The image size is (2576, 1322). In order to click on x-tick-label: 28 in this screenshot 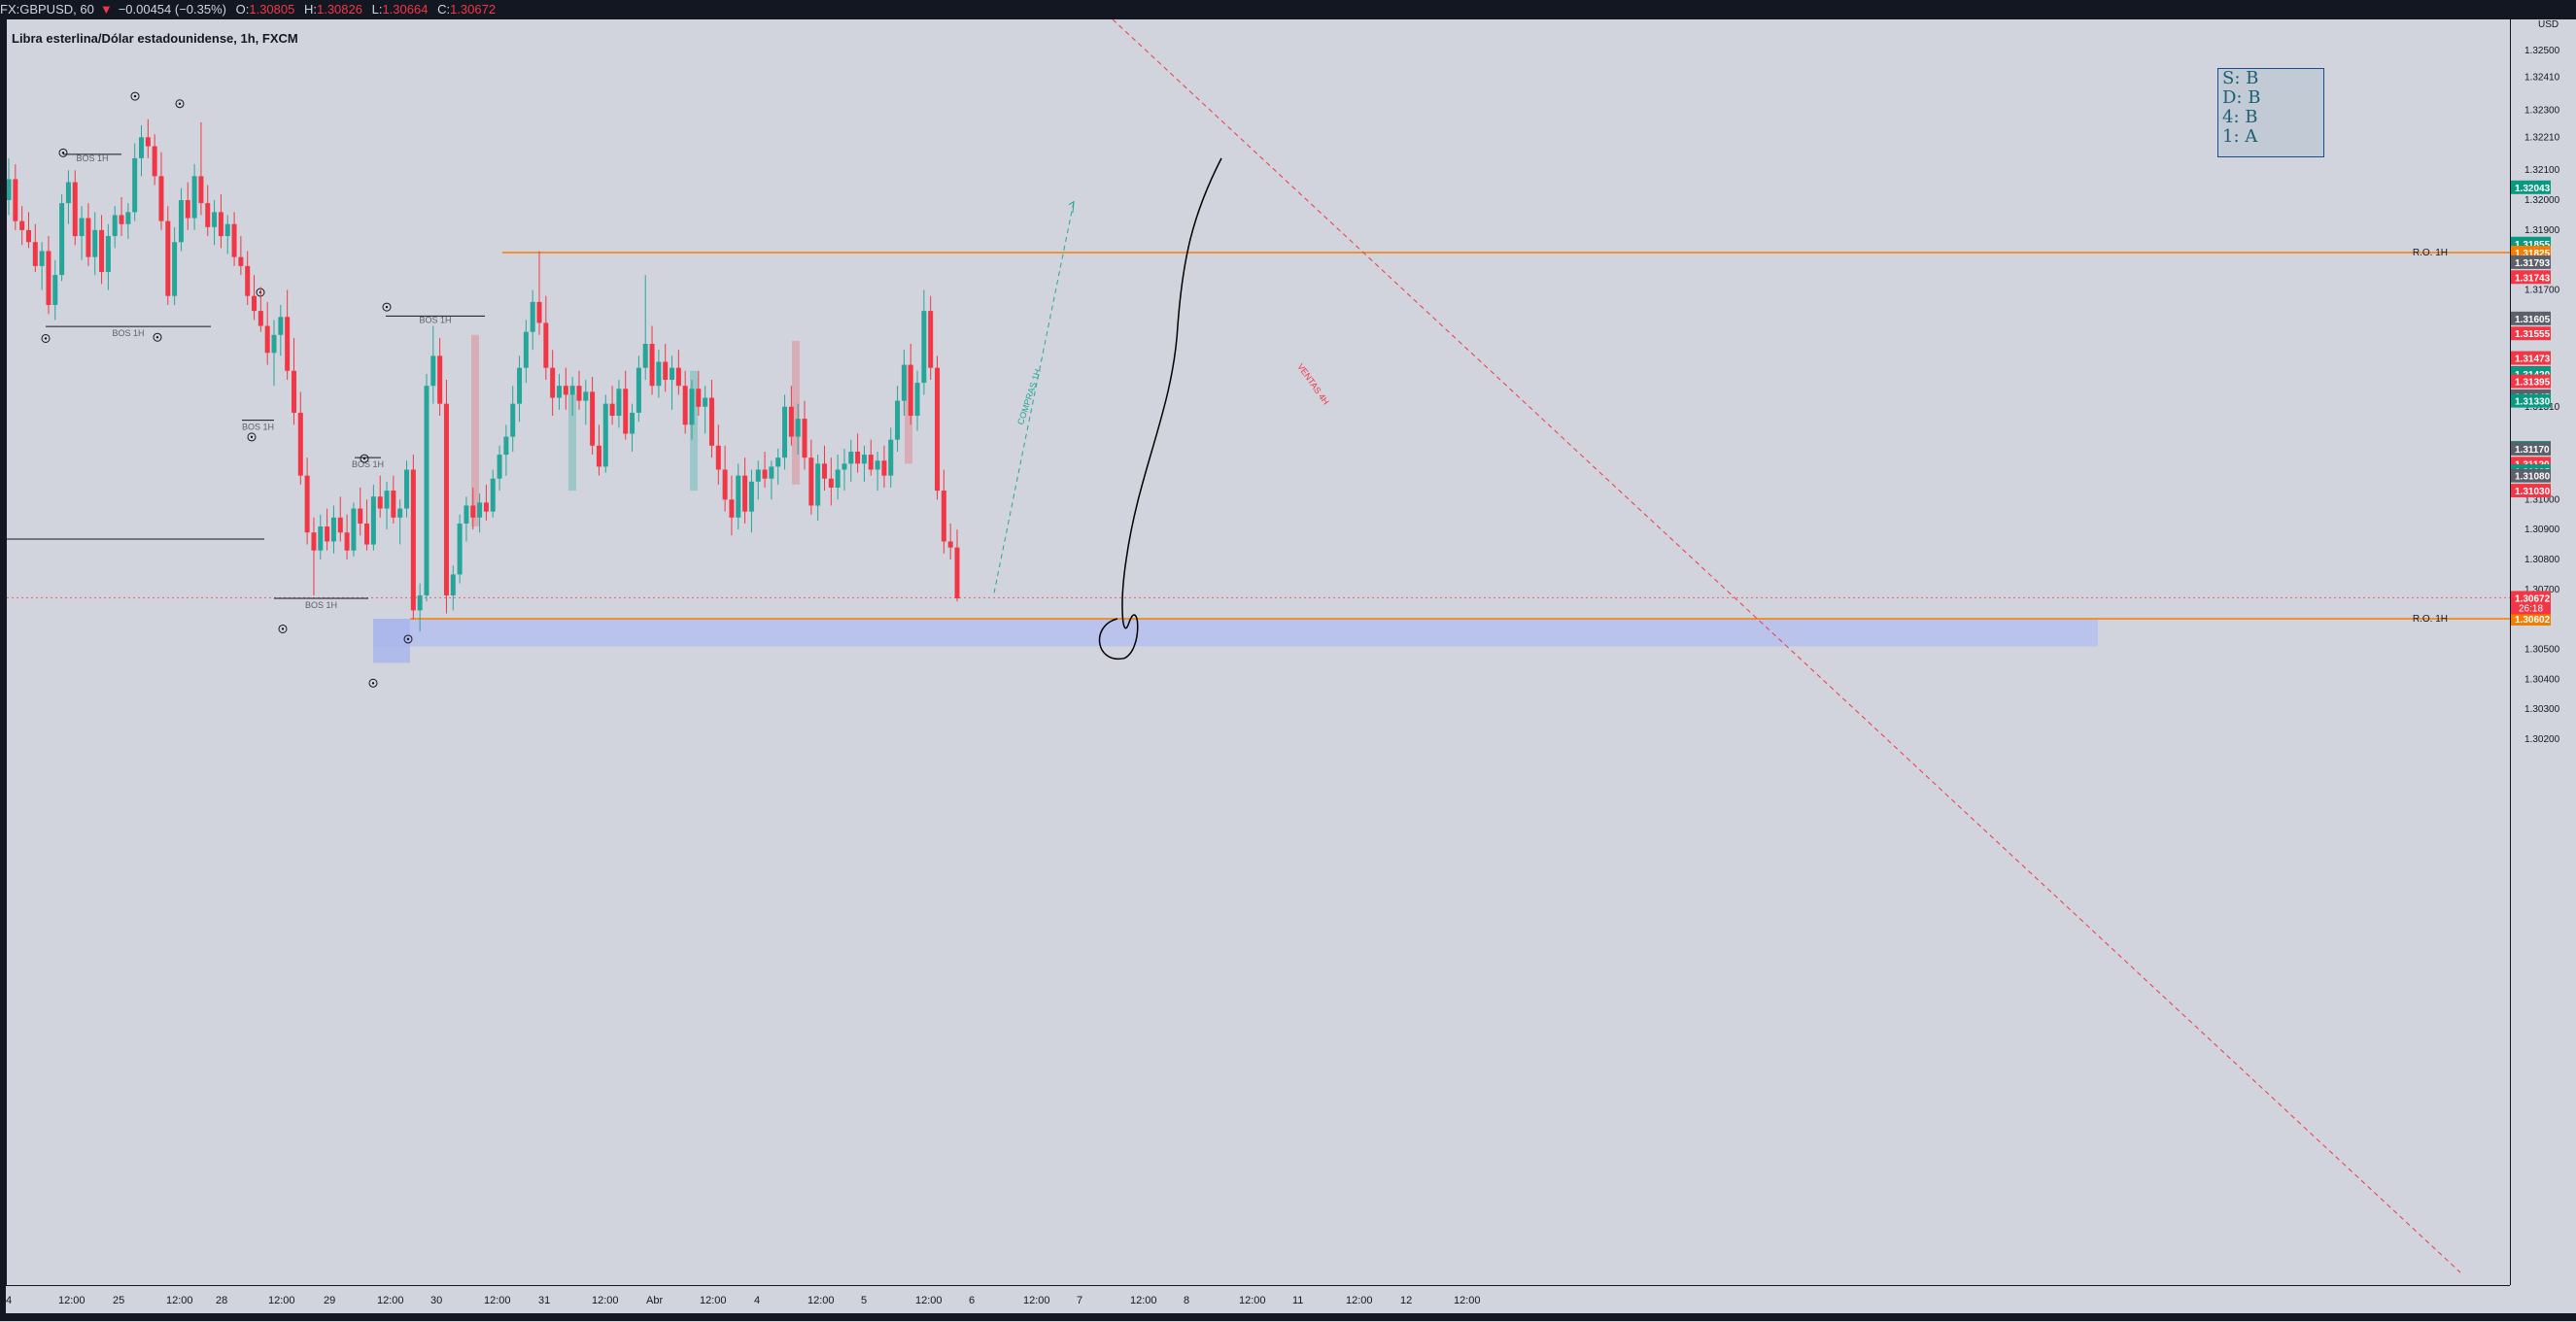, I will do `click(222, 1300)`.